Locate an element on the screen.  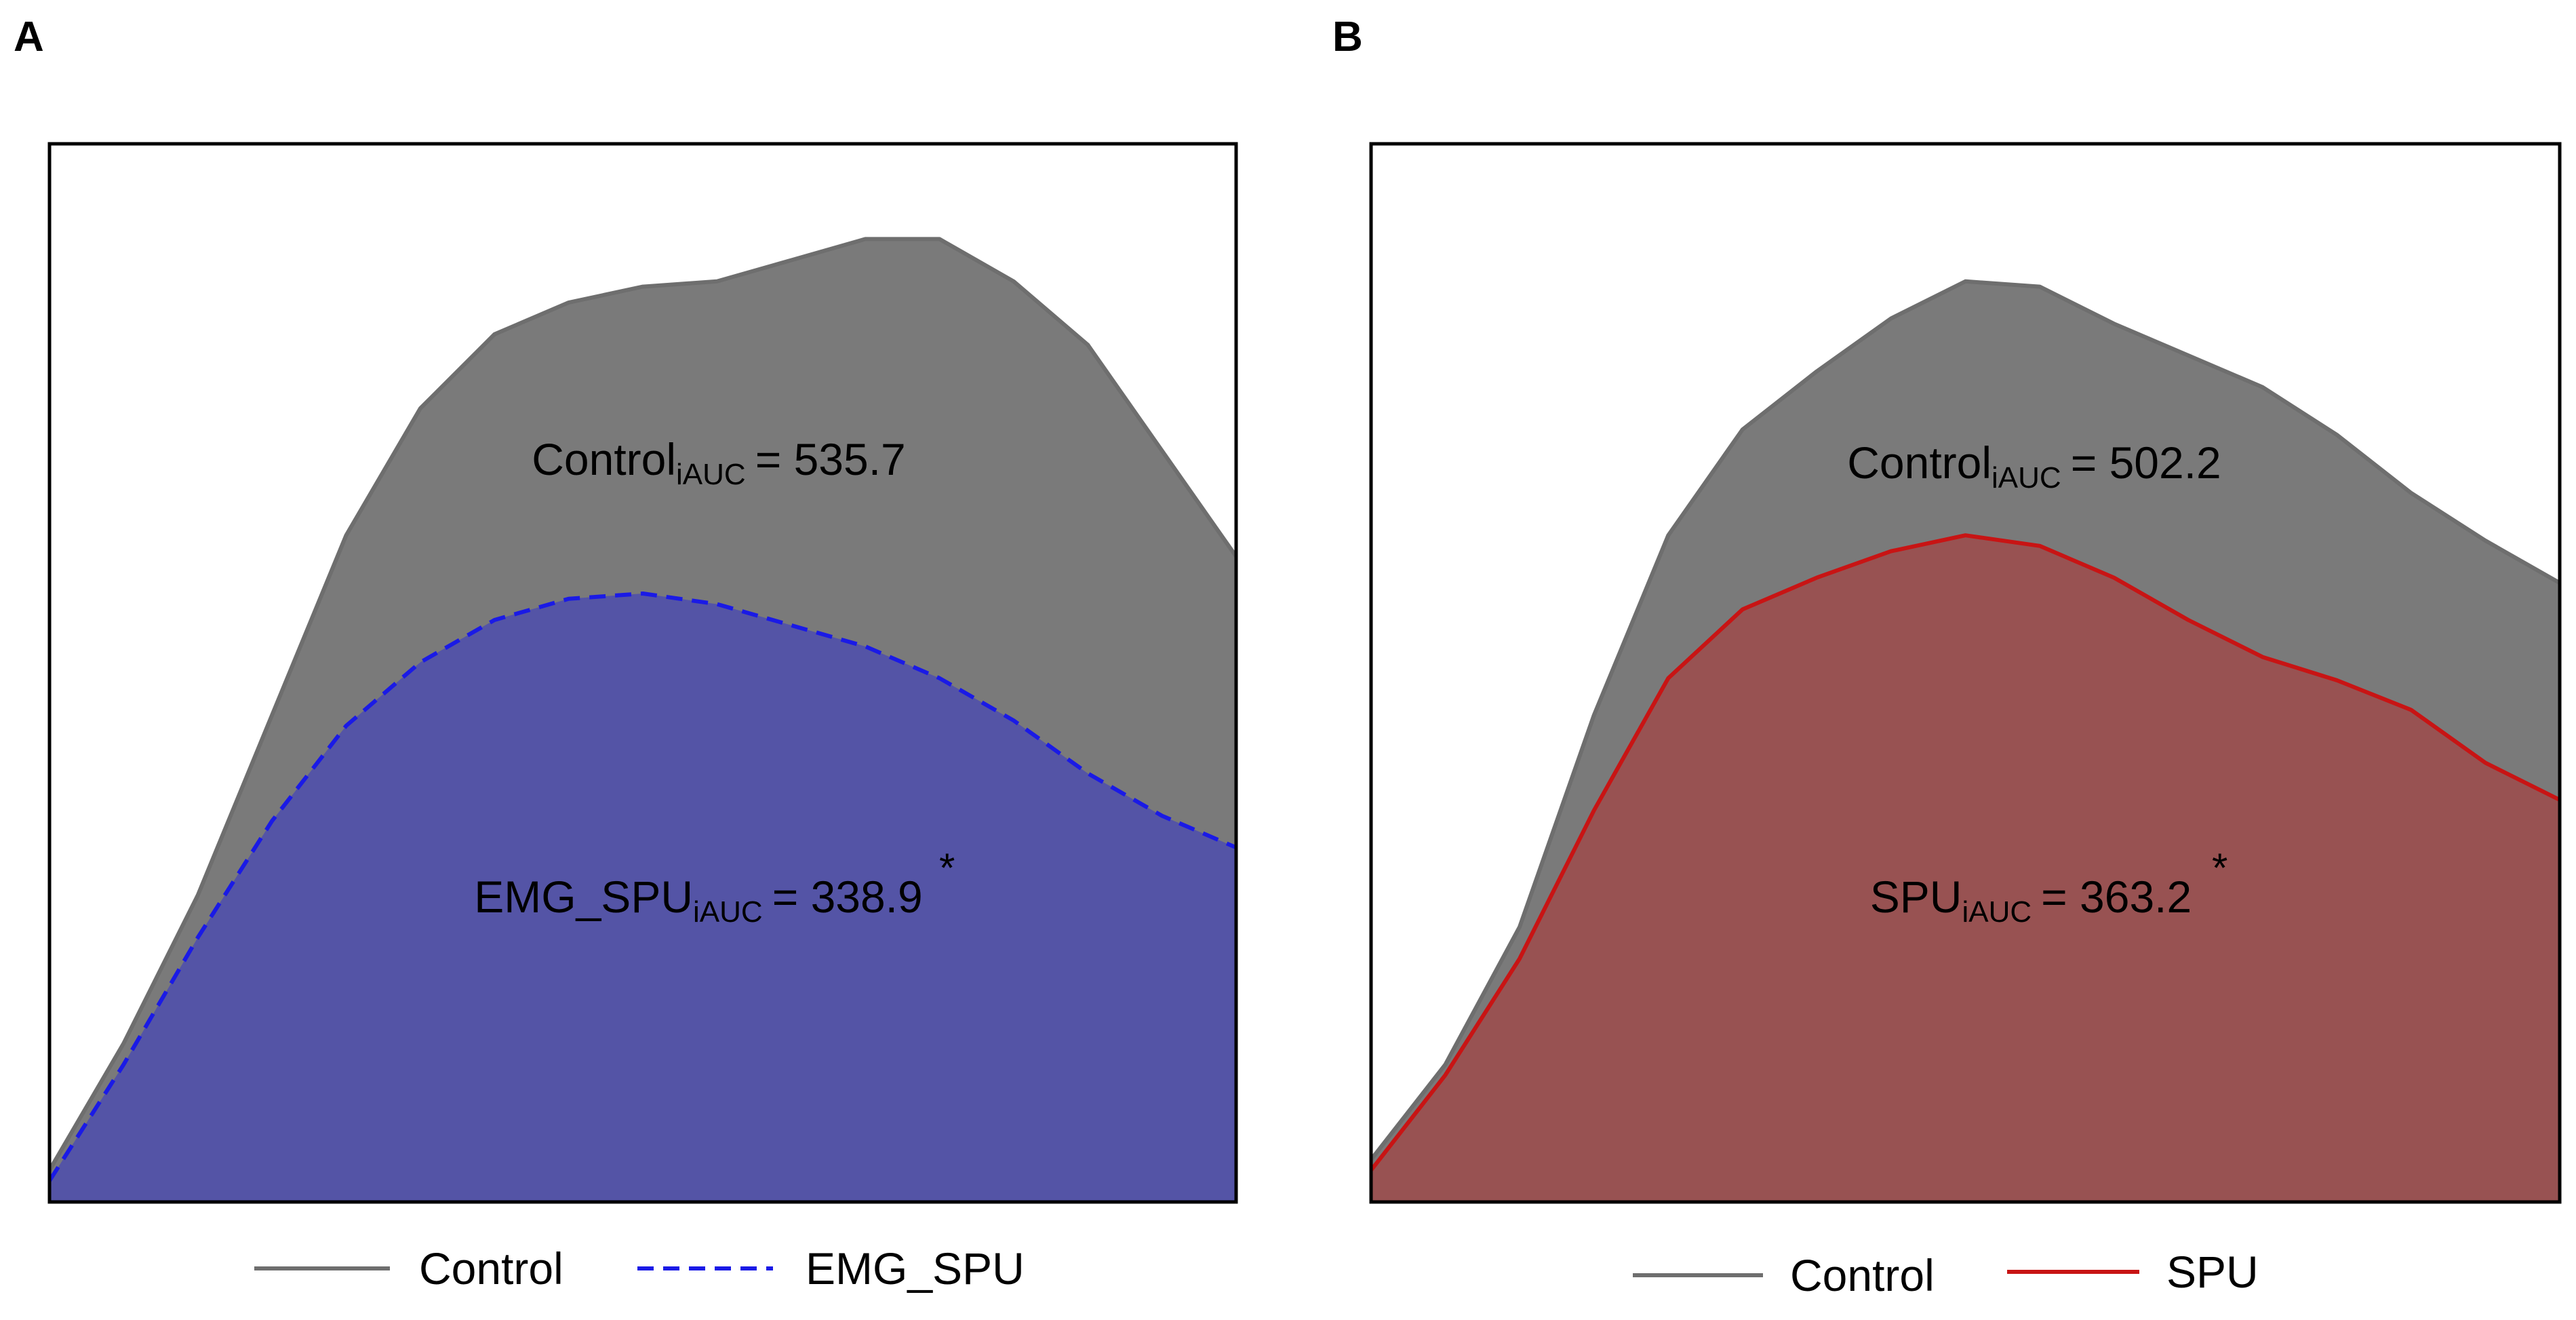
control-auc-label-b: ControliAUC = 502.2 is located at coordinates (2034, 466).